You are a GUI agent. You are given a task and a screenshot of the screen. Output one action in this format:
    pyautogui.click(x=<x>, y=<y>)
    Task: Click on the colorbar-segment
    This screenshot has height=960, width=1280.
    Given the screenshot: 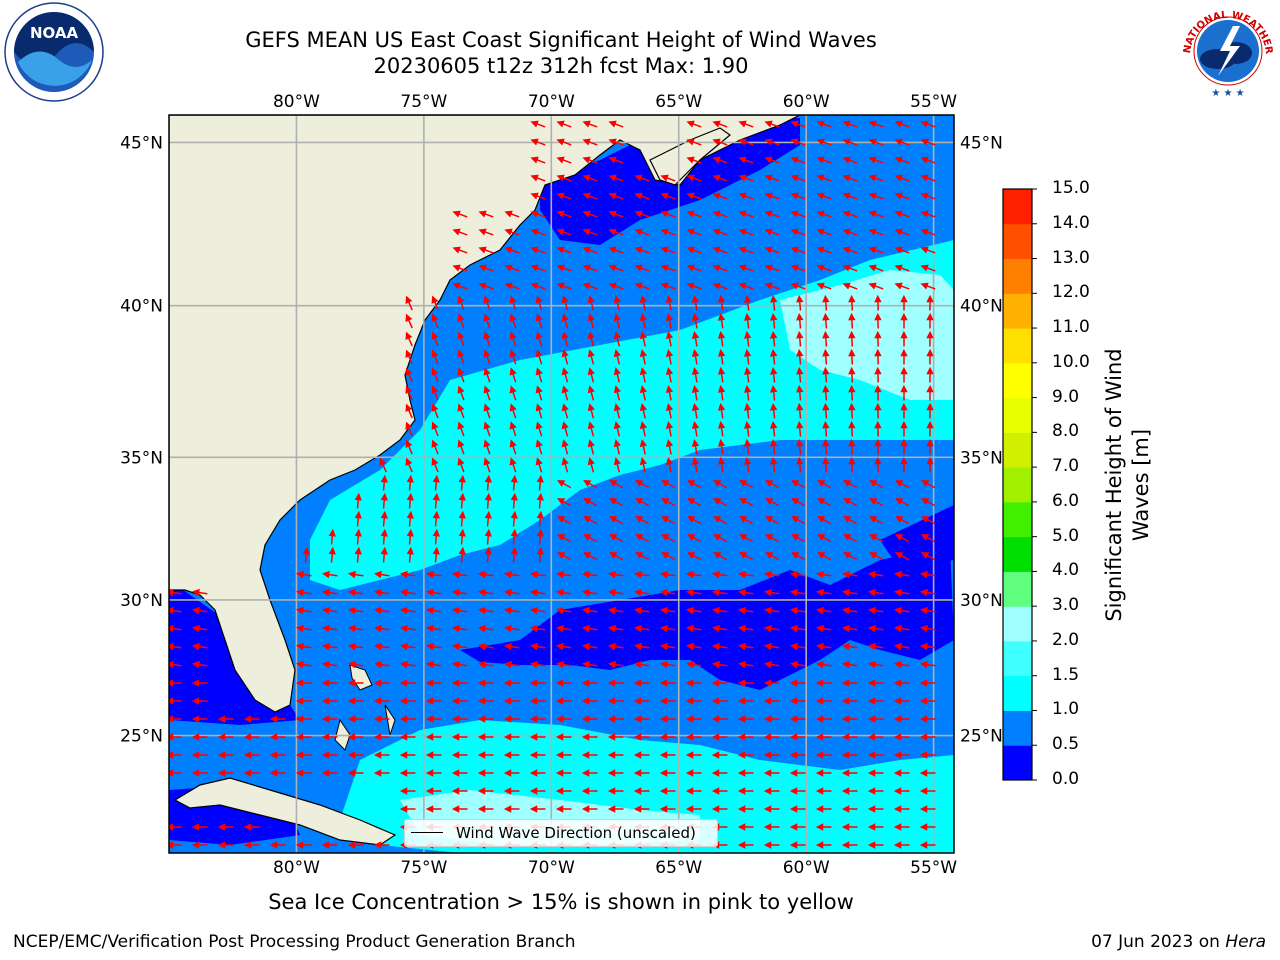 What is the action you would take?
    pyautogui.click(x=1017, y=415)
    